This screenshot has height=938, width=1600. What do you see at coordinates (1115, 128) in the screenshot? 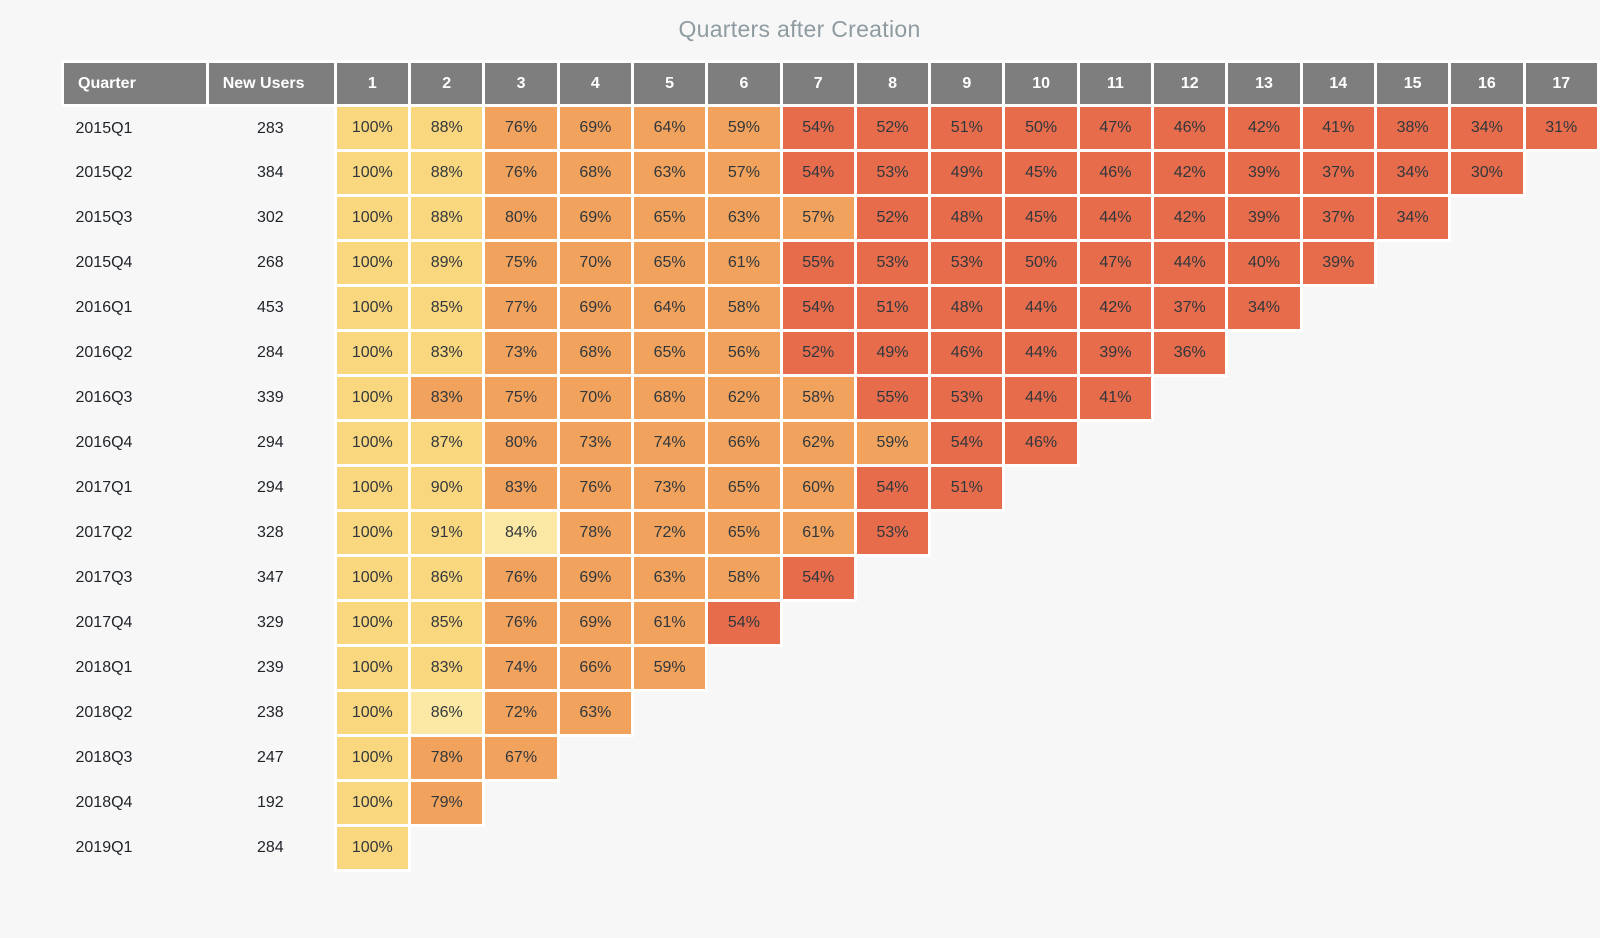
I see `heatmap-cell: 47%` at bounding box center [1115, 128].